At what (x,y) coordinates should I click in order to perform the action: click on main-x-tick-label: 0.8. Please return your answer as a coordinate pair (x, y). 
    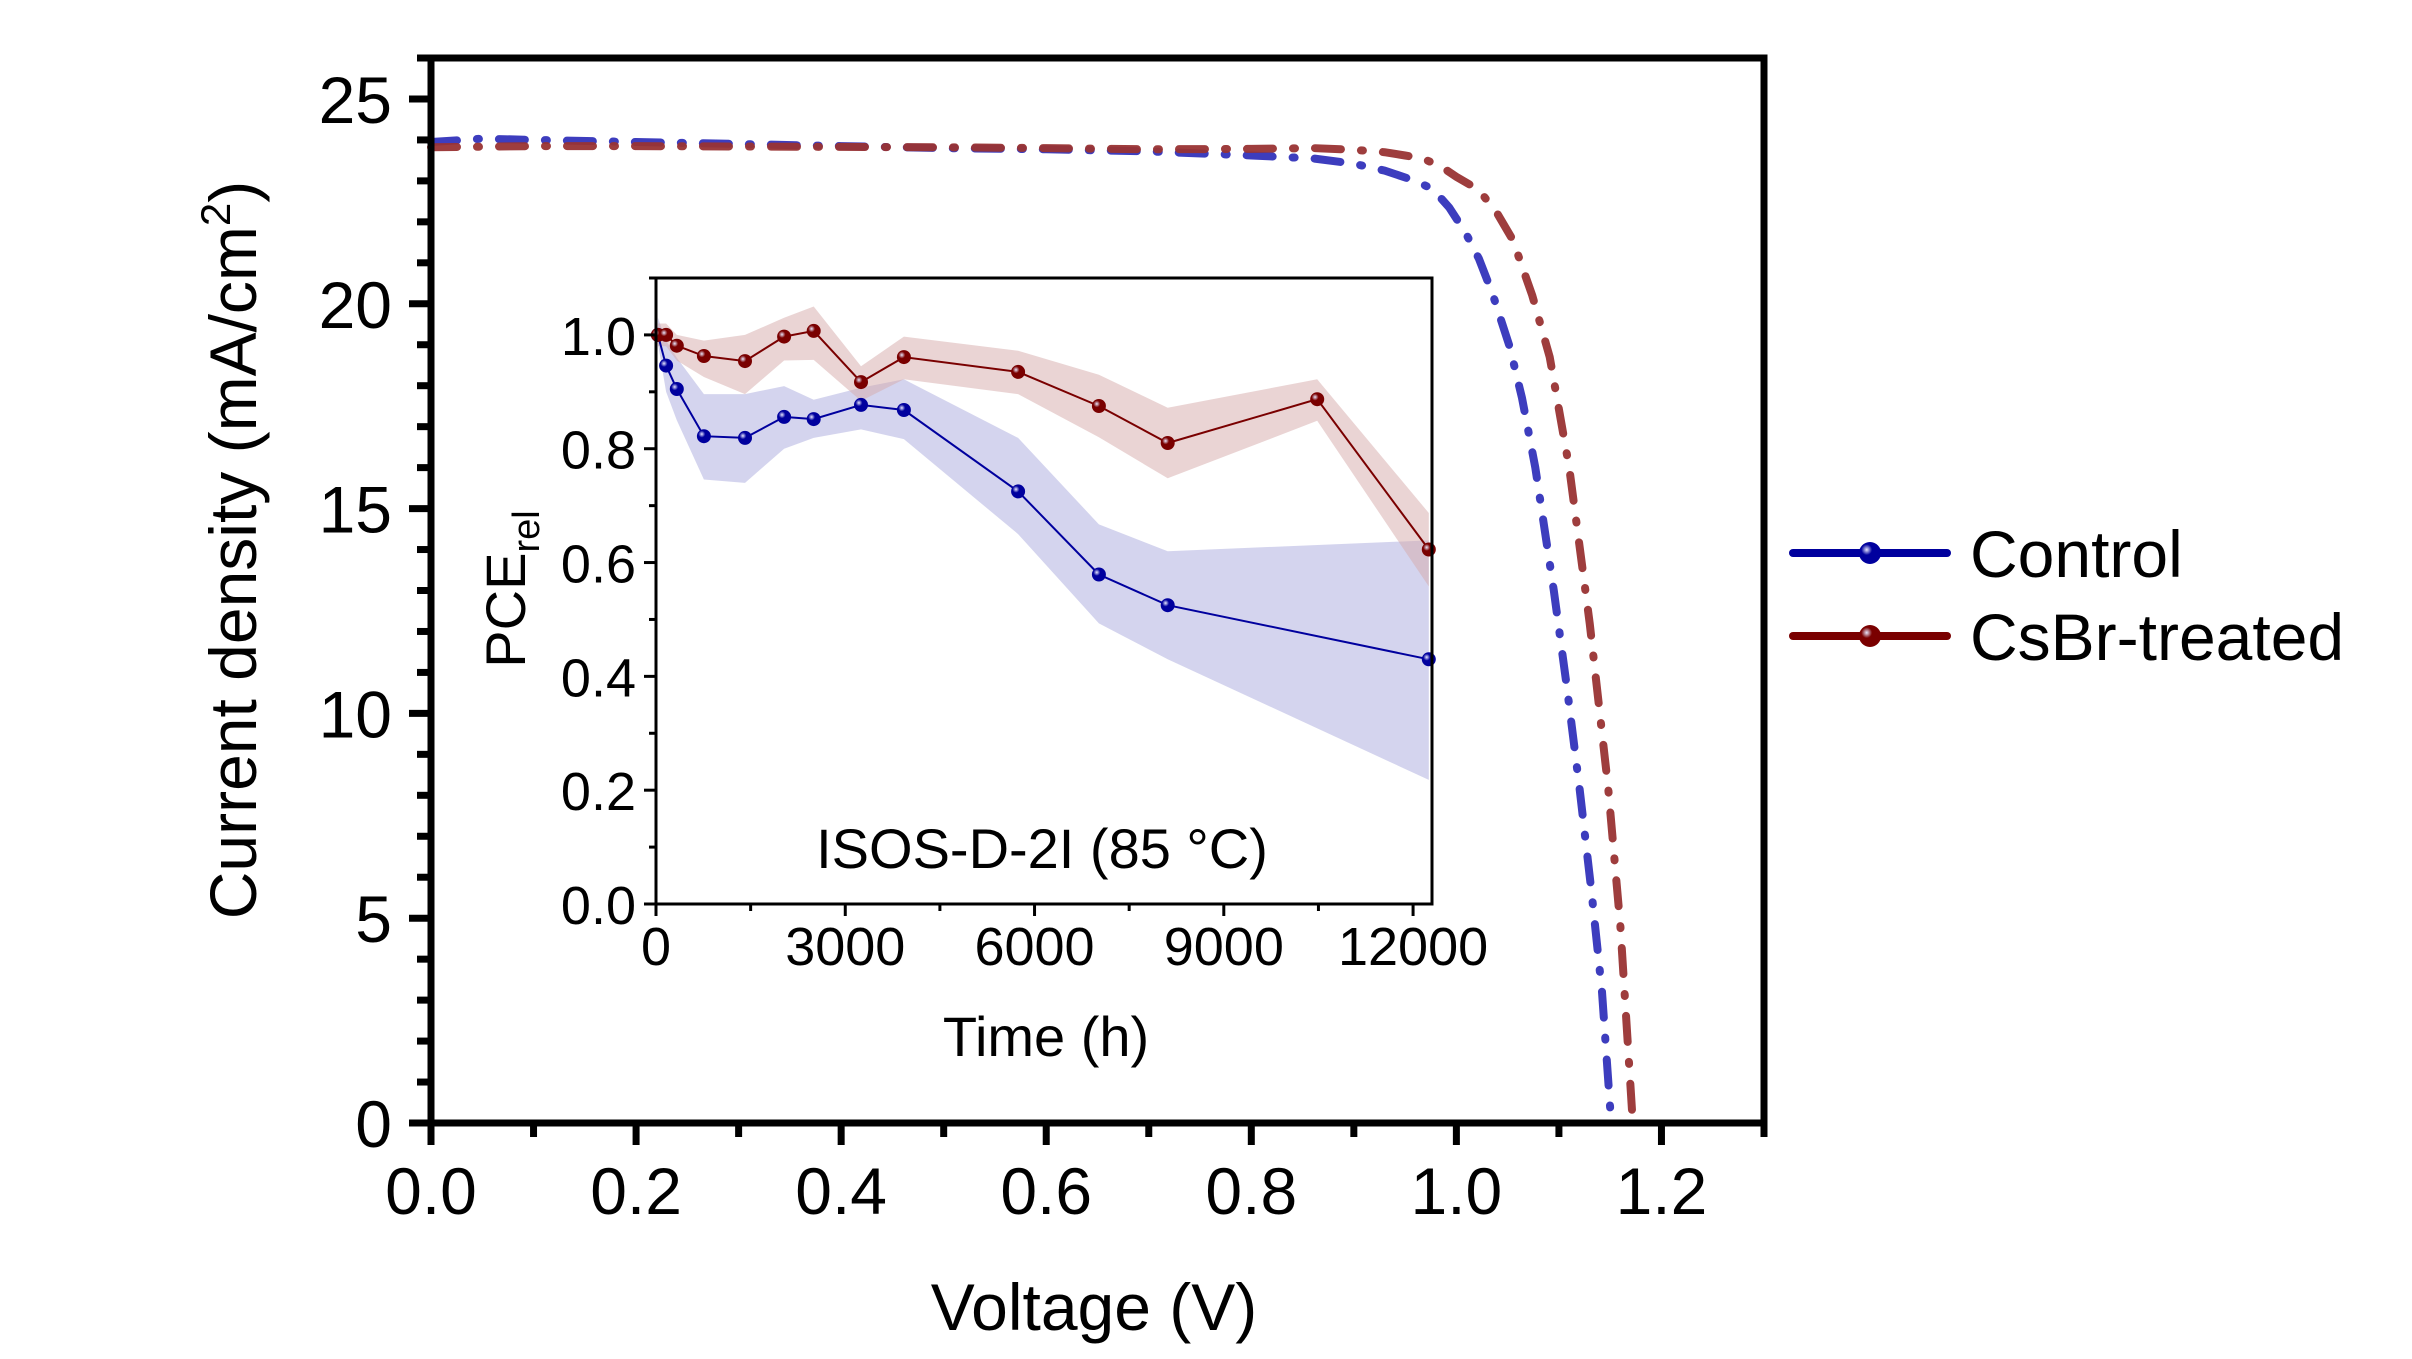
    Looking at the image, I should click on (1251, 1191).